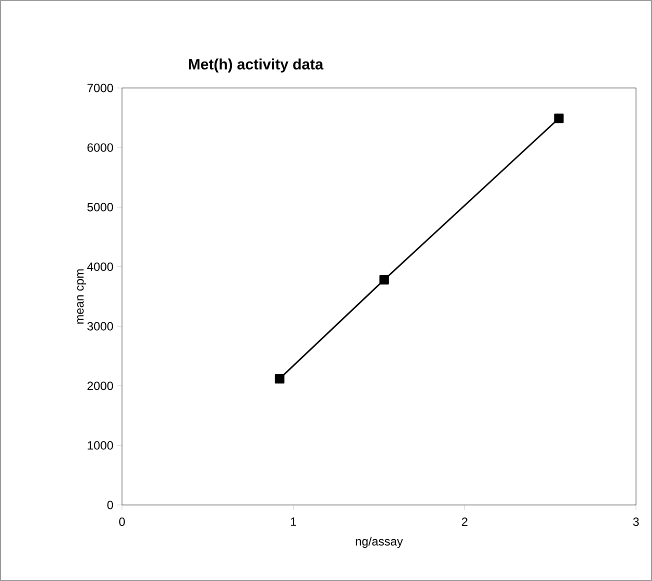  What do you see at coordinates (100, 386) in the screenshot?
I see `y-tick-label: 2000` at bounding box center [100, 386].